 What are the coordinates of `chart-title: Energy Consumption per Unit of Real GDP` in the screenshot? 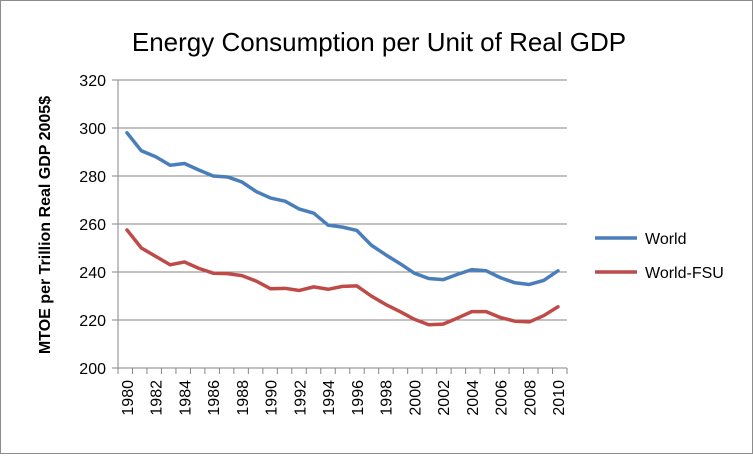 It's located at (379, 42).